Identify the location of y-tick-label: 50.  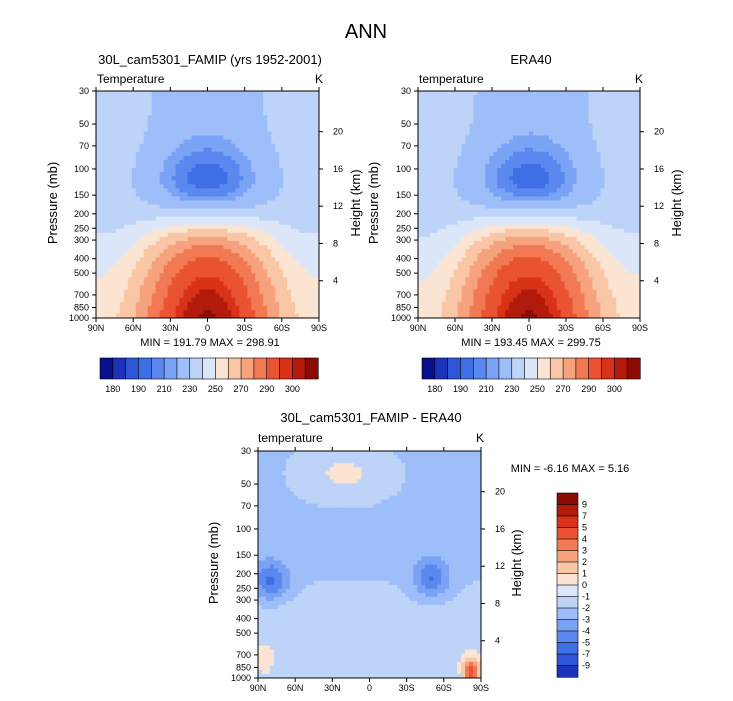
(84, 124).